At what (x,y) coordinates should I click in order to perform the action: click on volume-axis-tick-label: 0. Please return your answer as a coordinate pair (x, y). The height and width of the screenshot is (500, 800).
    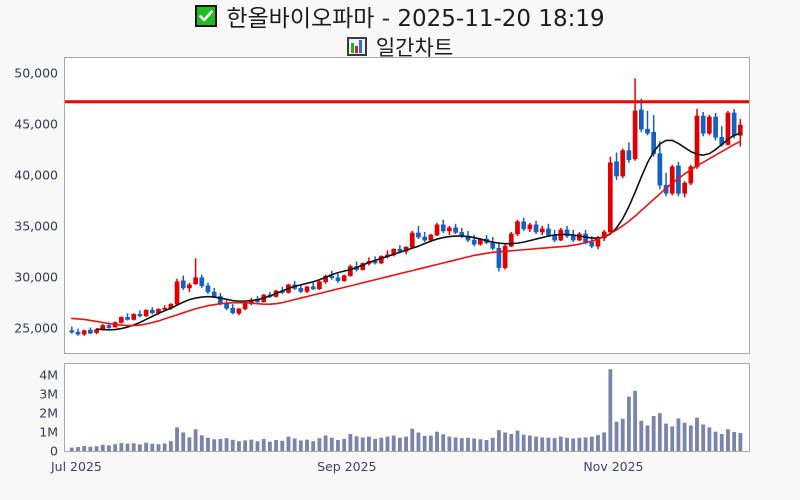
    Looking at the image, I should click on (54, 451).